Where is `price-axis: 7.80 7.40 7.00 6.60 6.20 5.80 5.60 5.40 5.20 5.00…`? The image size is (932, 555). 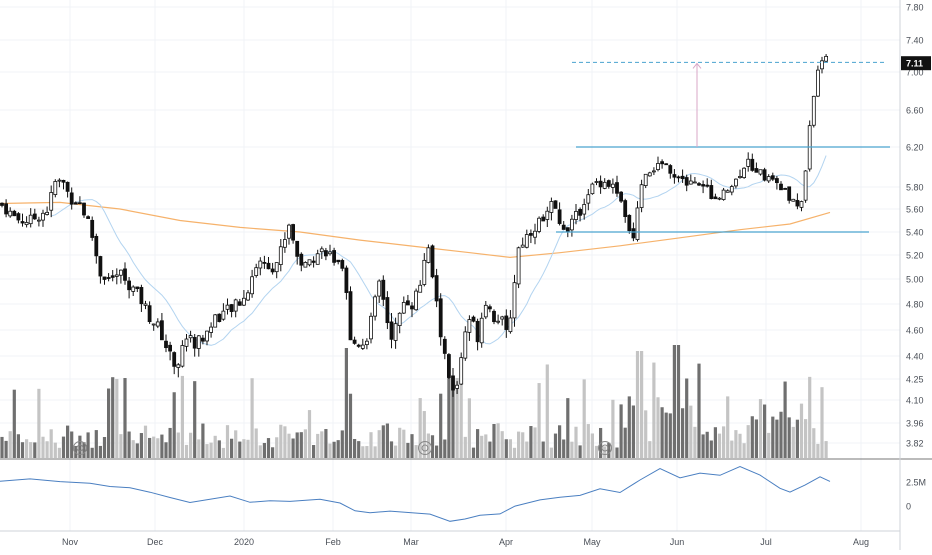
price-axis: 7.80 7.40 7.00 6.60 6.20 5.80 5.60 5.40 5.20 5.00… is located at coordinates (916, 226).